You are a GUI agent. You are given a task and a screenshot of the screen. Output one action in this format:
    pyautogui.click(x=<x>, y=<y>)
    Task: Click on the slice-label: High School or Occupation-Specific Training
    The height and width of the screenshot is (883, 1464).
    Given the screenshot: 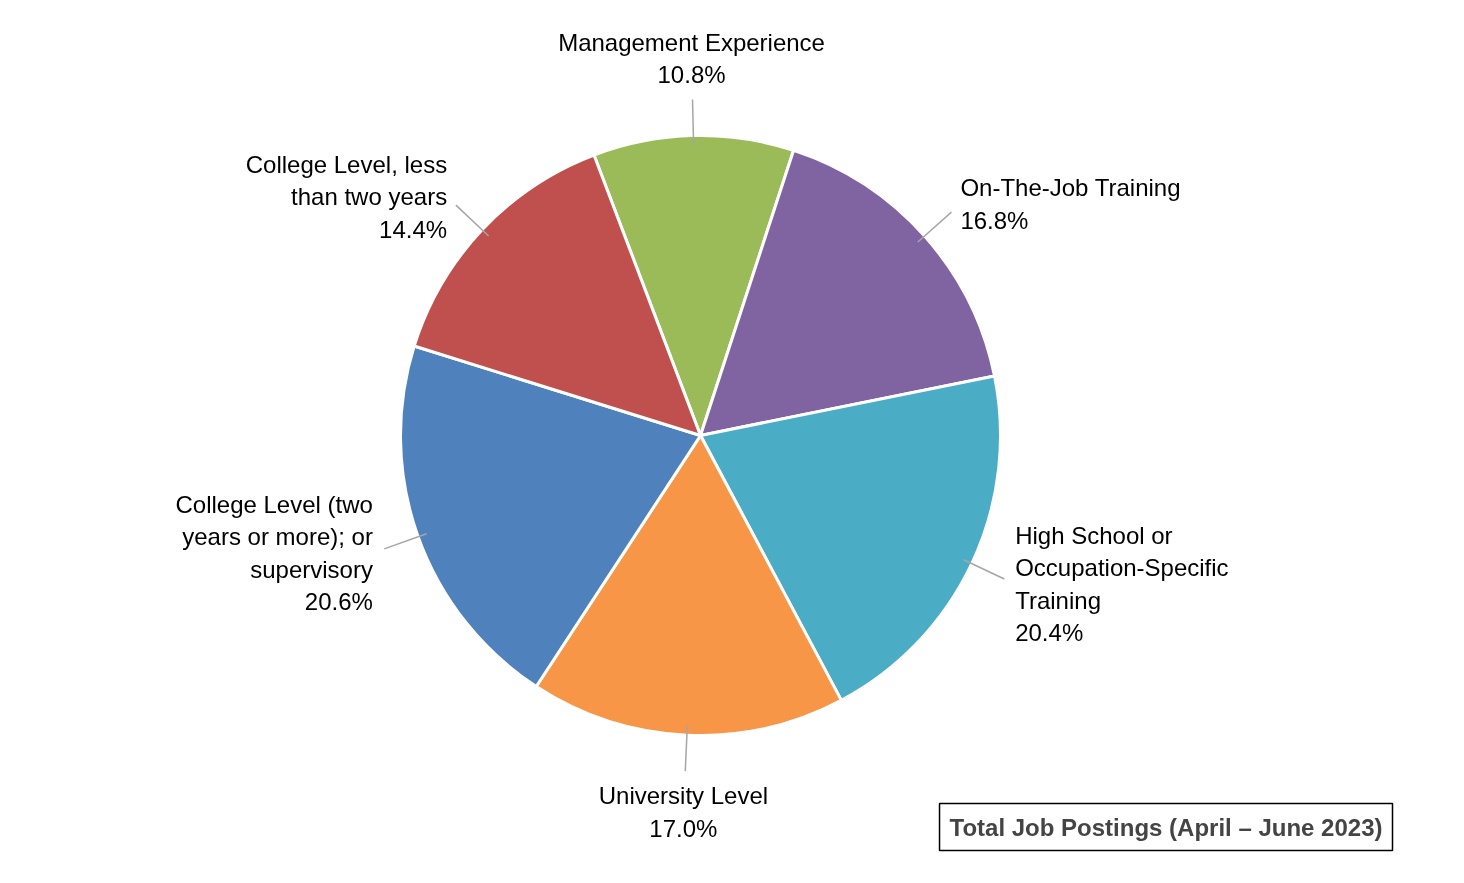 What is the action you would take?
    pyautogui.click(x=1122, y=568)
    